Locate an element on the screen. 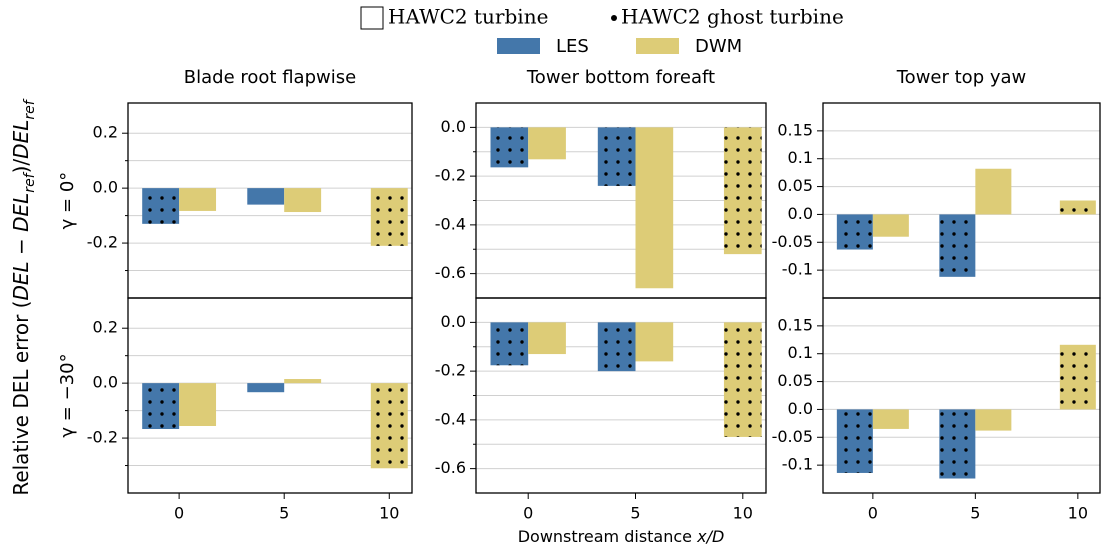 Image resolution: width=1102 pixels, height=550 pixels. label-part: )/ is located at coordinates (21, 166).